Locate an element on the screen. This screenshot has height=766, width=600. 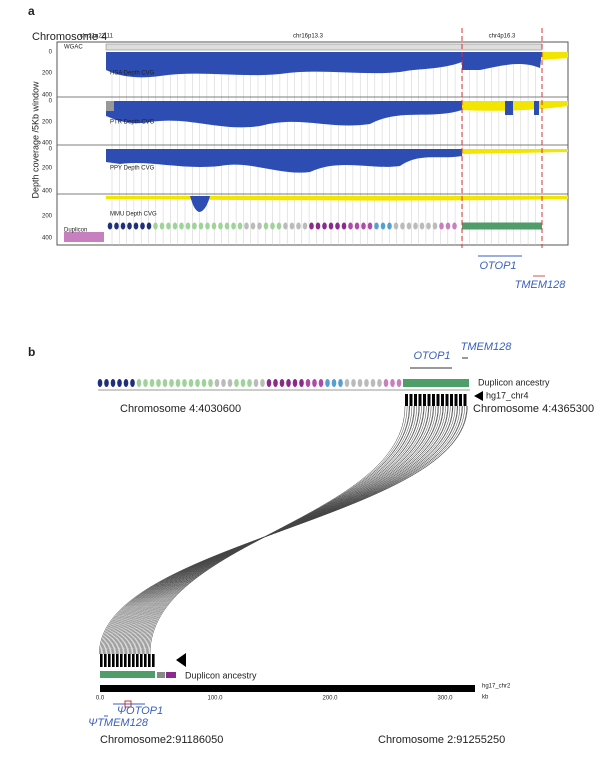
tick-label: 0 is located at coordinates (51, 150).